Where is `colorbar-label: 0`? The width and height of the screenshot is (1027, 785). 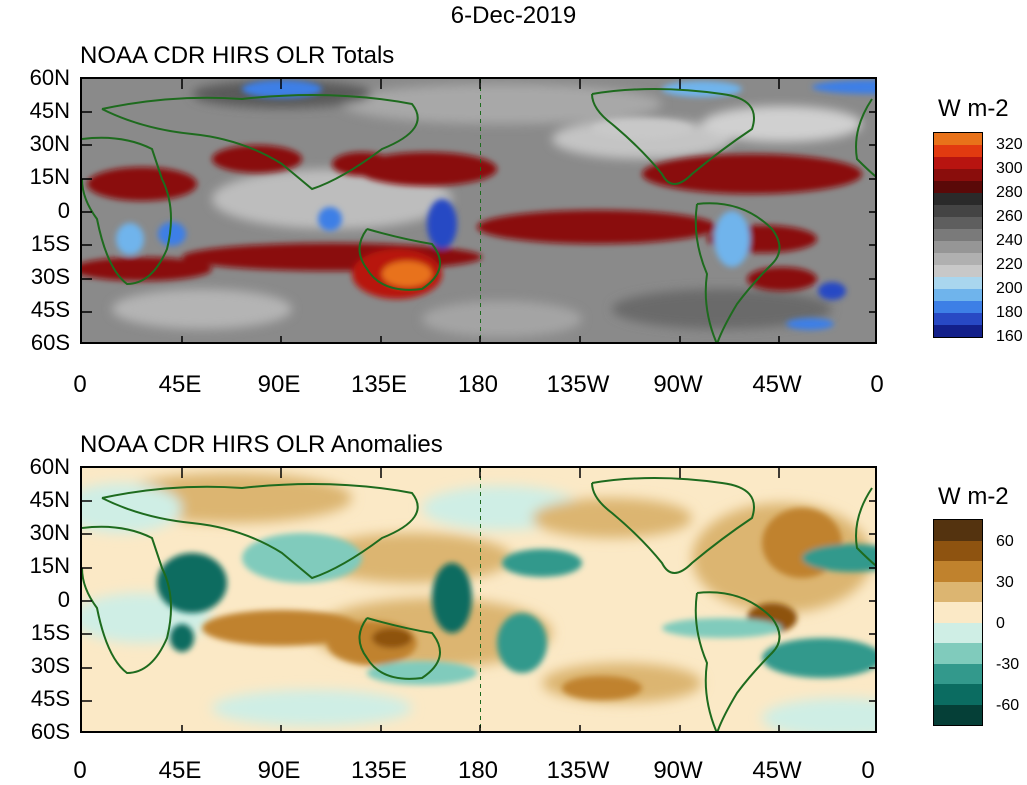 colorbar-label: 0 is located at coordinates (1000, 623).